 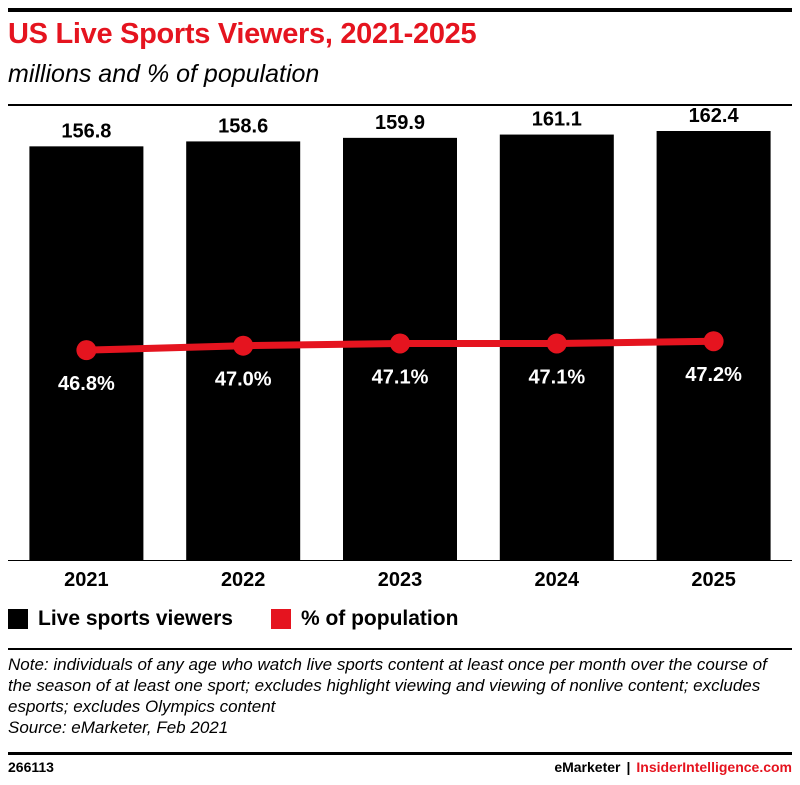 What do you see at coordinates (713, 580) in the screenshot?
I see `x-tick-label-2025: 2025` at bounding box center [713, 580].